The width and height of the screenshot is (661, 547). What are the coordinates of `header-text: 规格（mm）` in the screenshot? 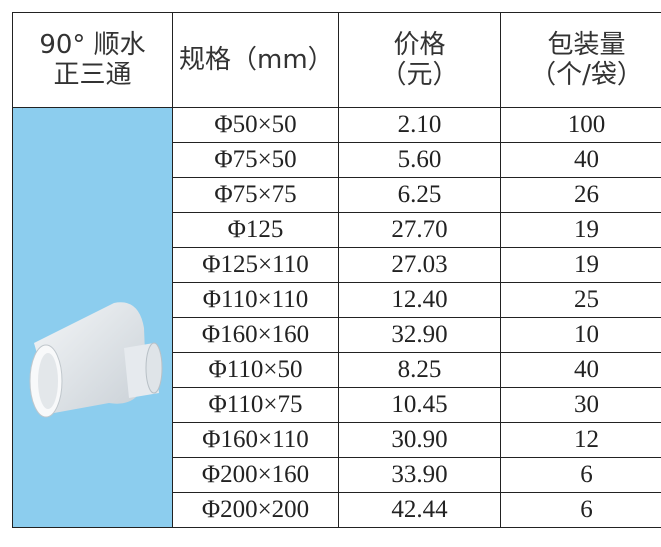 It's located at (256, 60).